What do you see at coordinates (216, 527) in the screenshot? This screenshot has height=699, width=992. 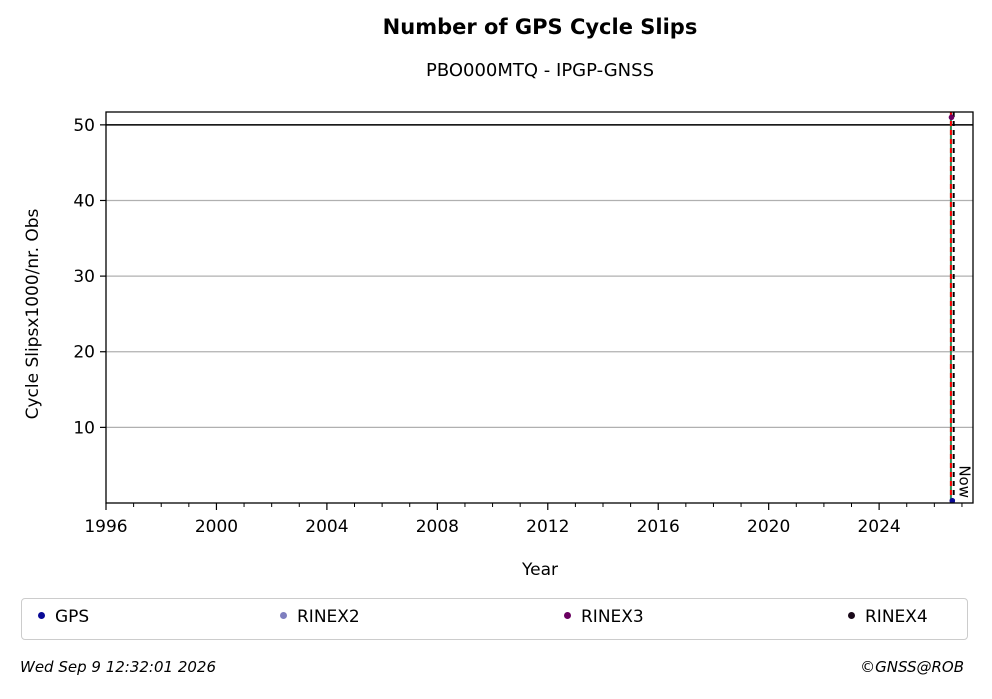 I see `x-tick-label: 2000` at bounding box center [216, 527].